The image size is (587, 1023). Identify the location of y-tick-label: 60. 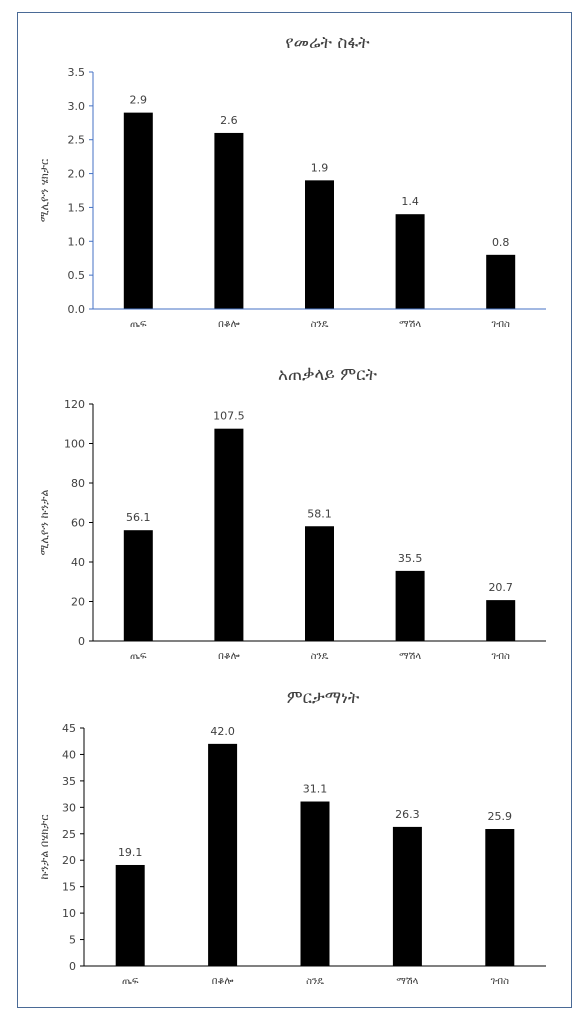
(78, 523).